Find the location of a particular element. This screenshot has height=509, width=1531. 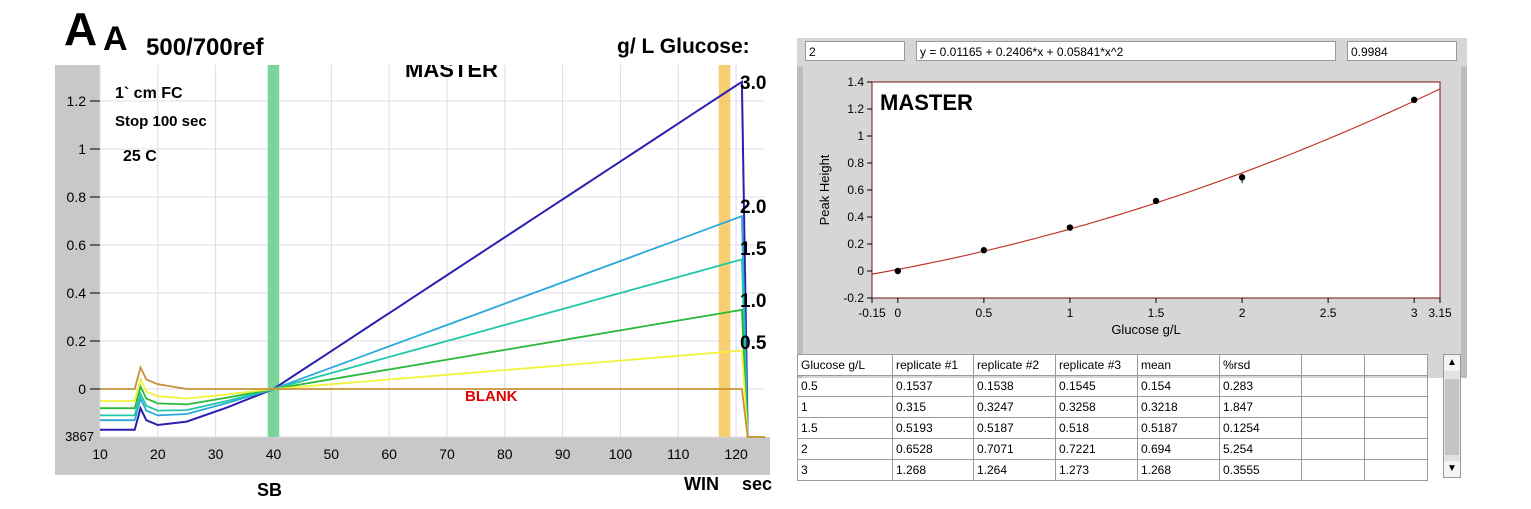

table-row: 2 0.6528 0.7071 0.7221 0.694 5.254 is located at coordinates (1112, 449).